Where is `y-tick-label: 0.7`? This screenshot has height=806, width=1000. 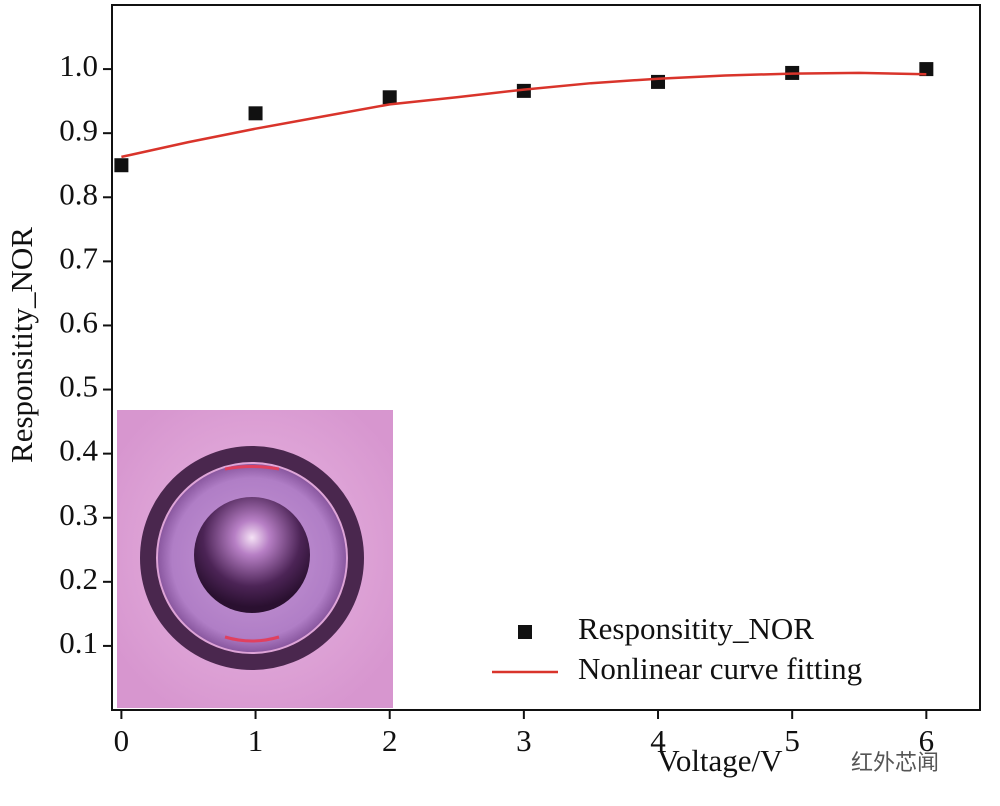
y-tick-label: 0.7 is located at coordinates (78, 257).